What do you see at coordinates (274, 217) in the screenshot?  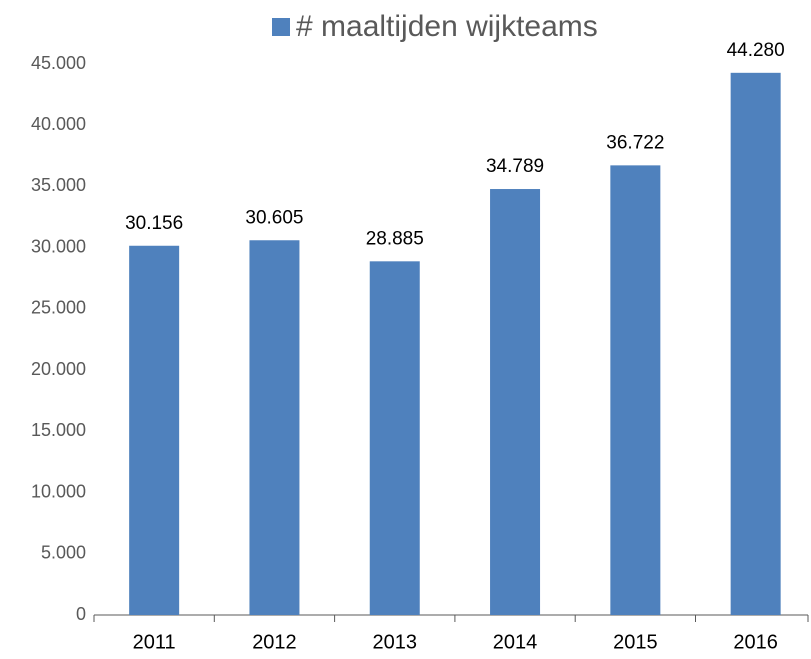 I see `value-label: 30.605` at bounding box center [274, 217].